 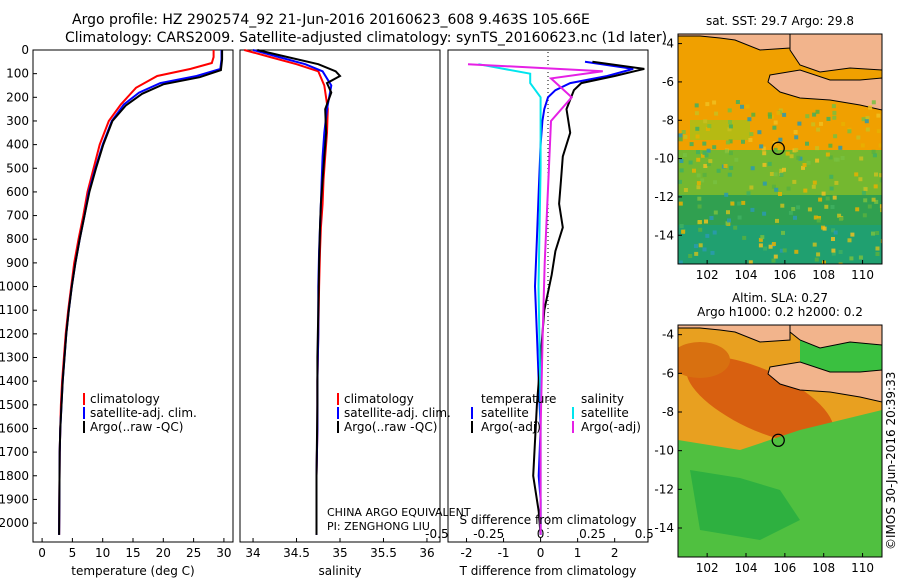 I want to click on s-difference-label: S difference from climatology, so click(x=548, y=520).